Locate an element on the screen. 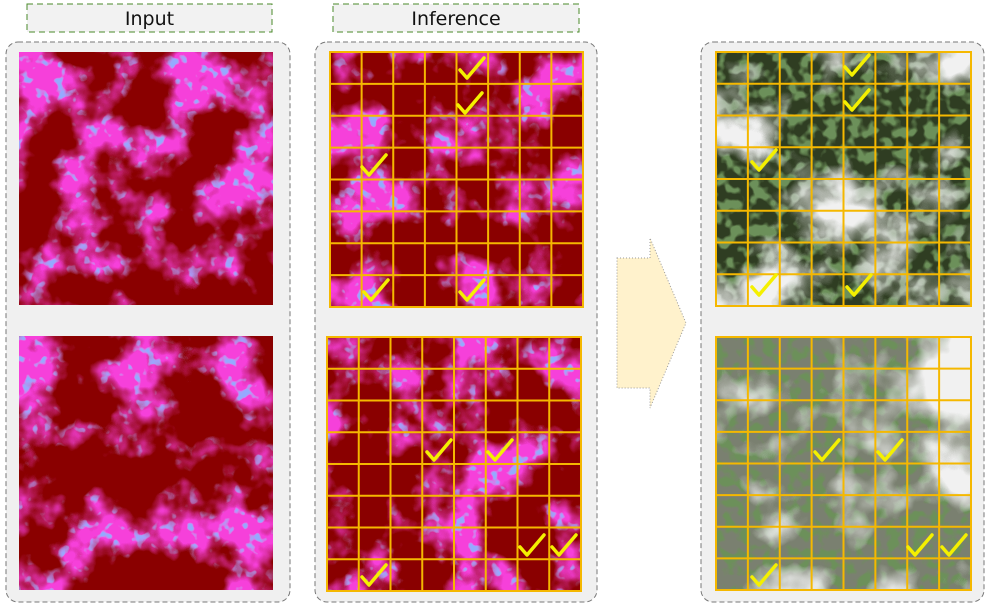  arrow is located at coordinates (651, 323).